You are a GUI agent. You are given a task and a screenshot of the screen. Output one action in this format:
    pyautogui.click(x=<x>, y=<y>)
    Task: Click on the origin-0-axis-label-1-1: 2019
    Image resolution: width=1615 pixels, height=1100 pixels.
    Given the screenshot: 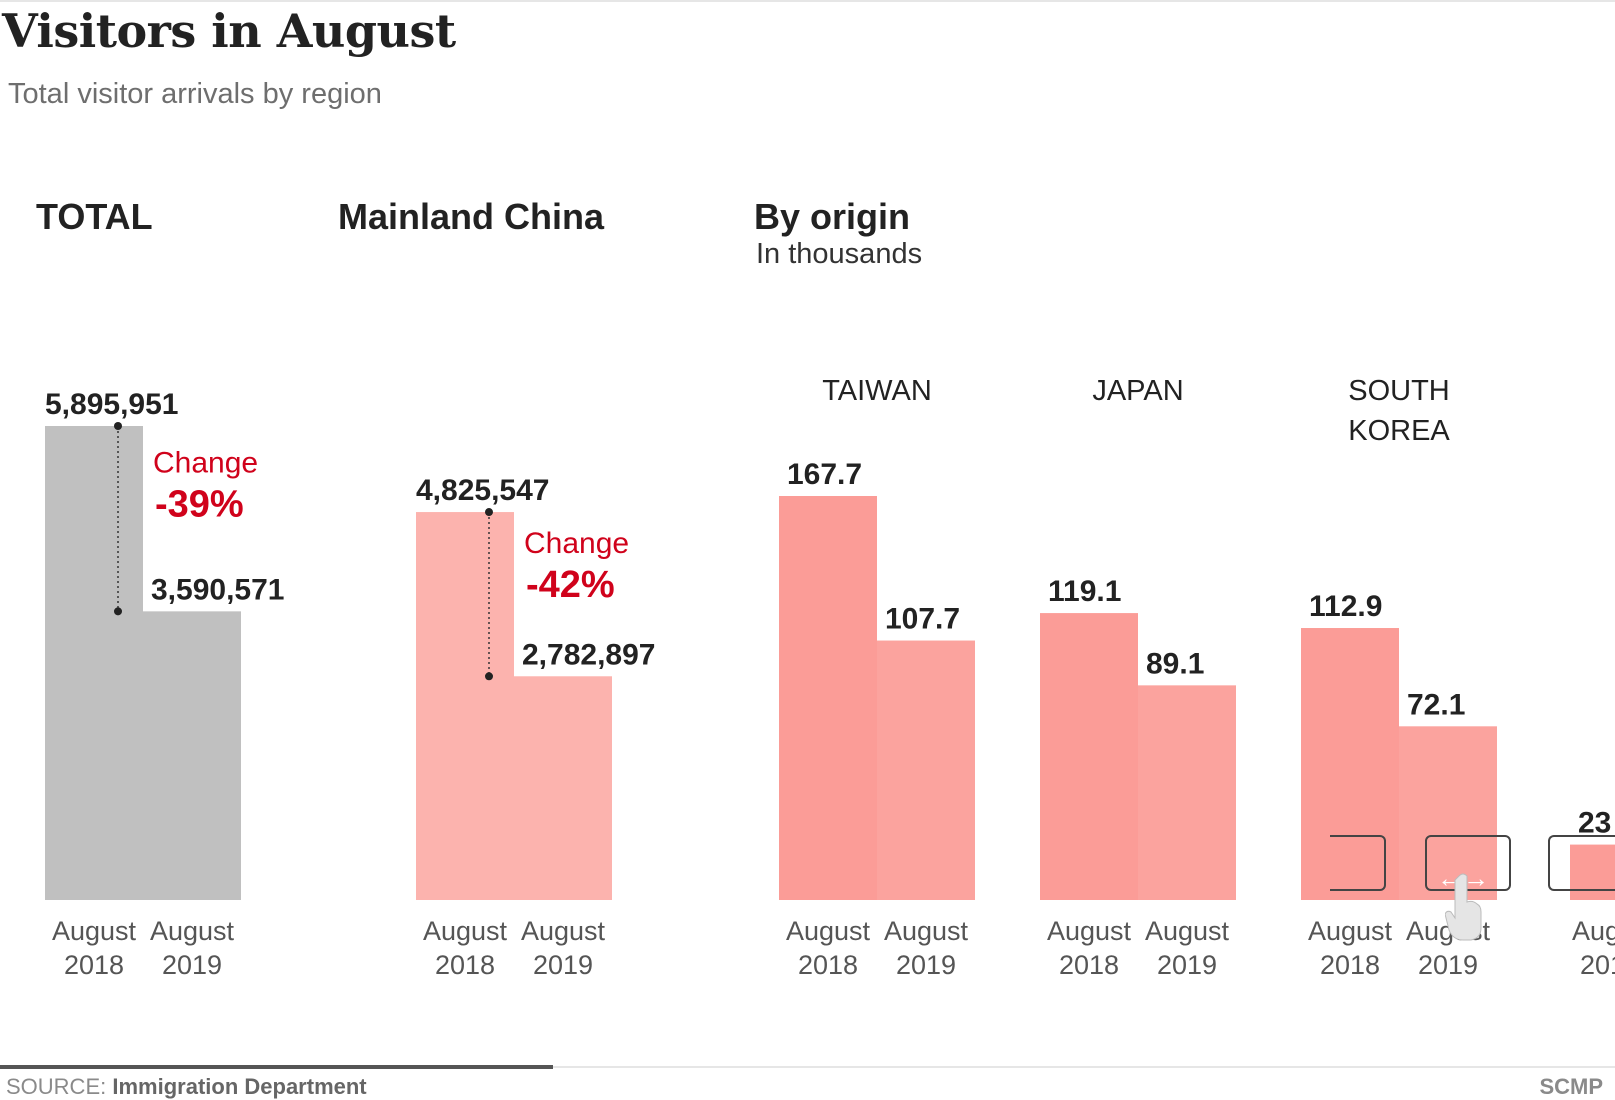 What is the action you would take?
    pyautogui.click(x=926, y=965)
    